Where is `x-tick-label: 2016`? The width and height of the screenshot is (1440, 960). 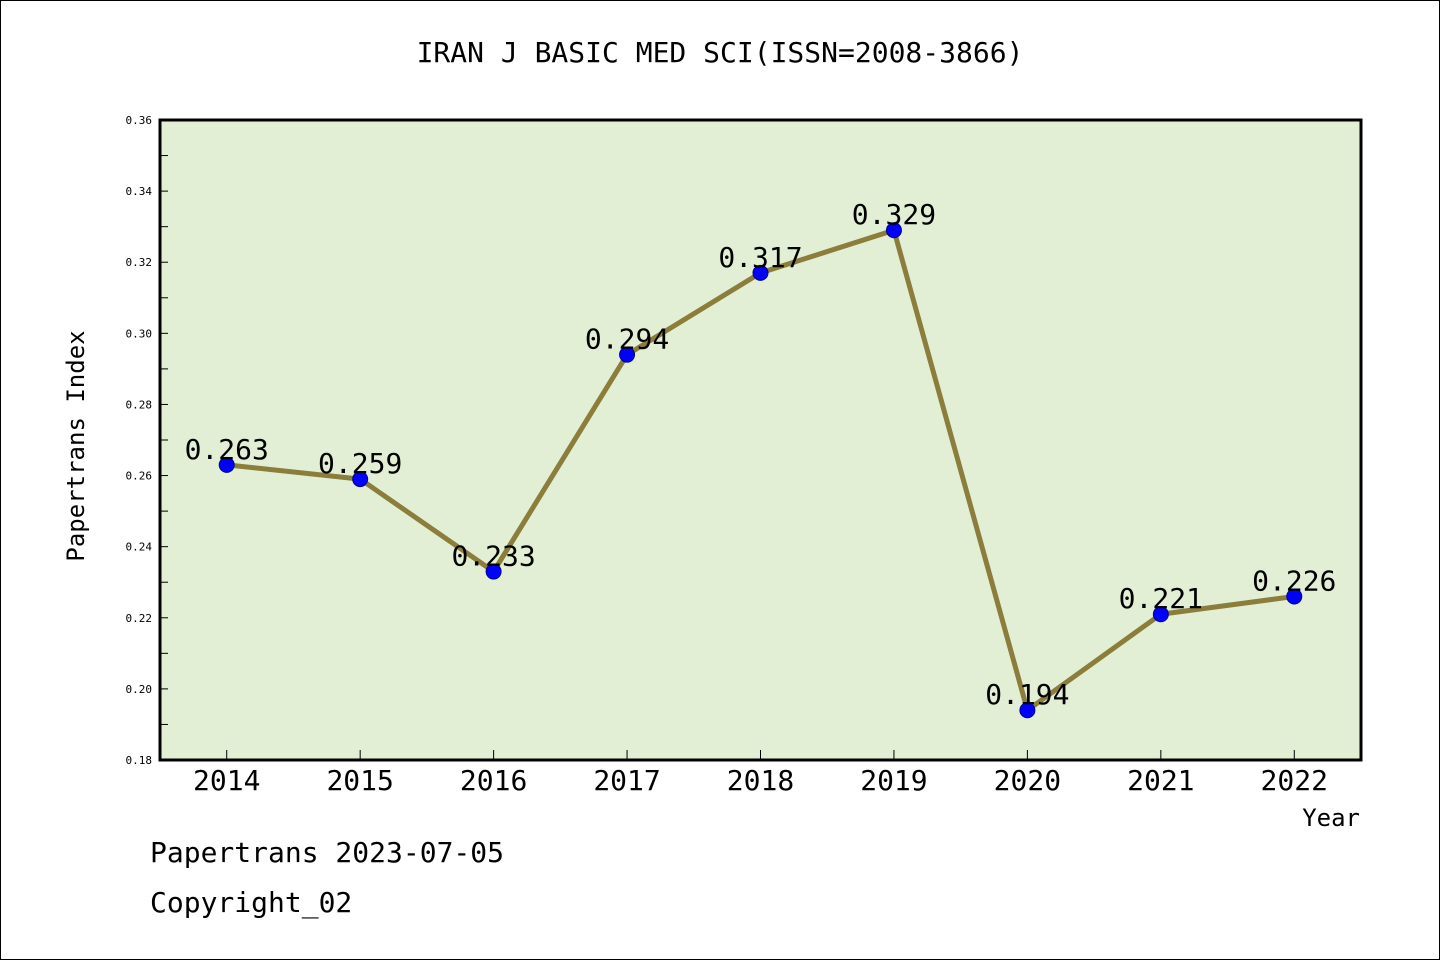
x-tick-label: 2016 is located at coordinates (493, 780).